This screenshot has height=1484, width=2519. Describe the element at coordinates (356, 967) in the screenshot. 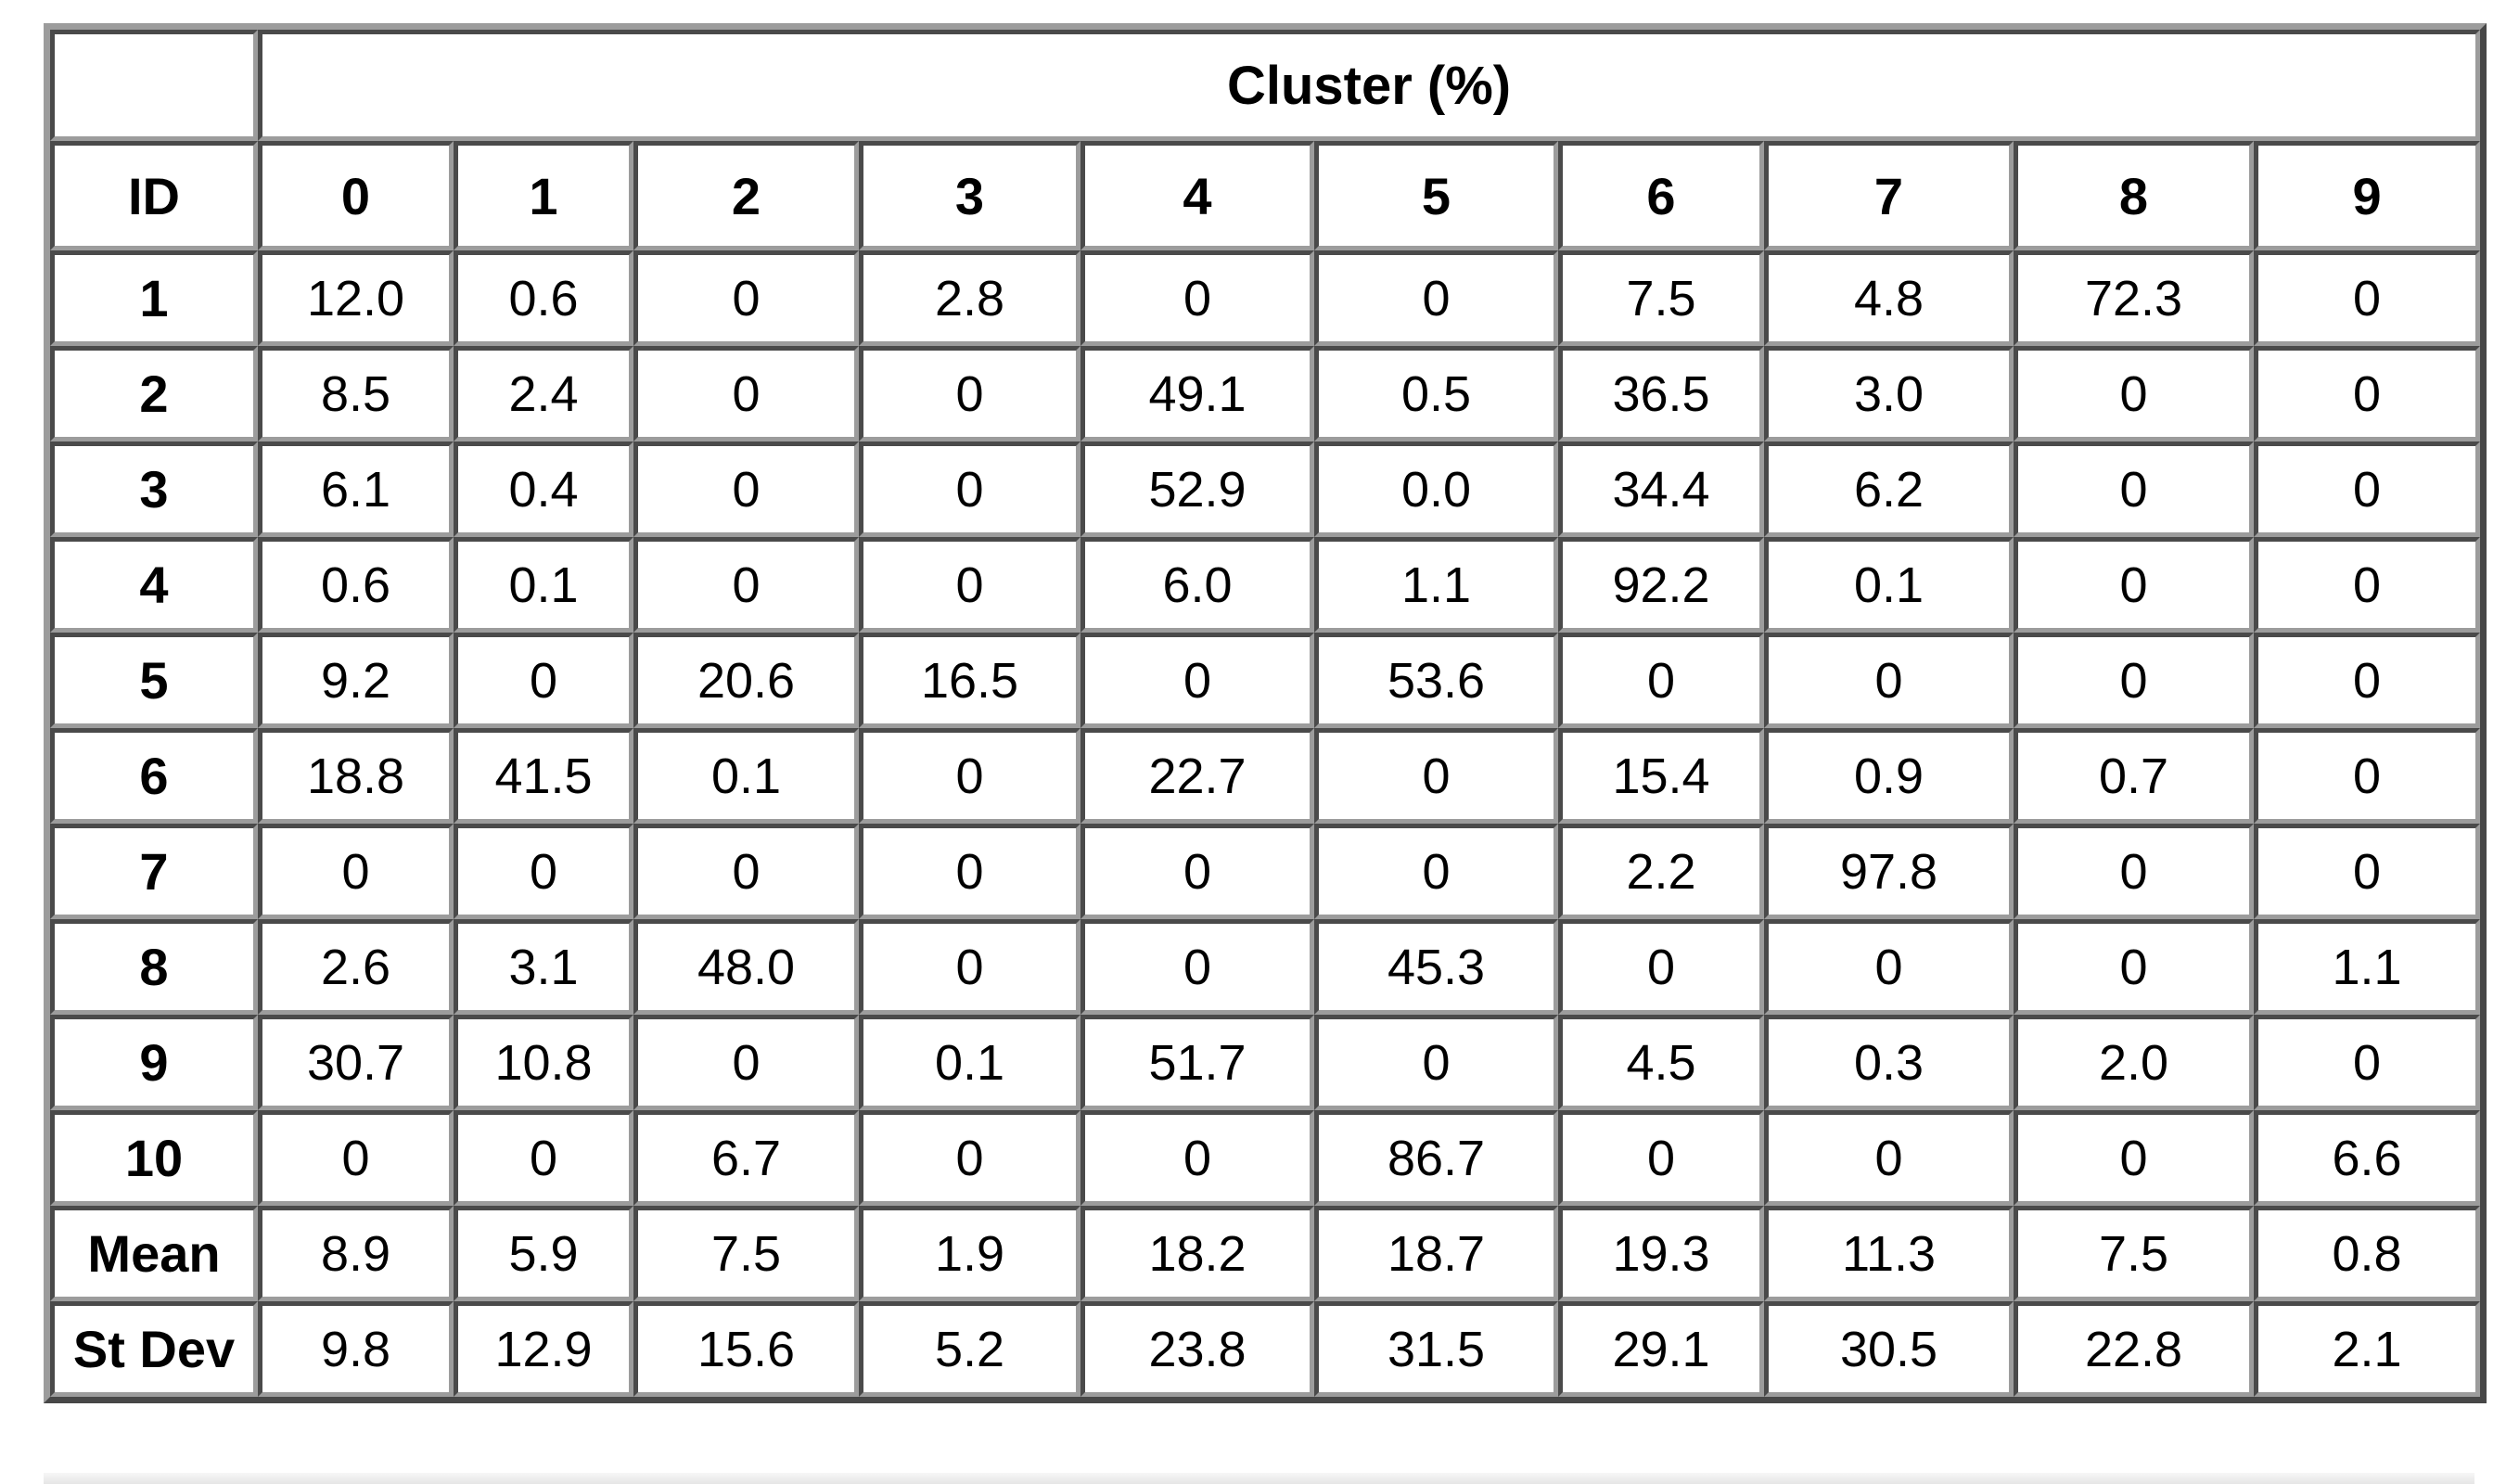

I see `data-cell: 2.6` at that location.